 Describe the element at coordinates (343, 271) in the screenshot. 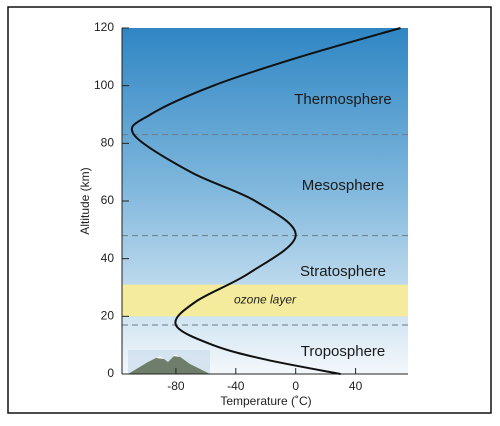

I see `layer-label: Stratosphere` at that location.